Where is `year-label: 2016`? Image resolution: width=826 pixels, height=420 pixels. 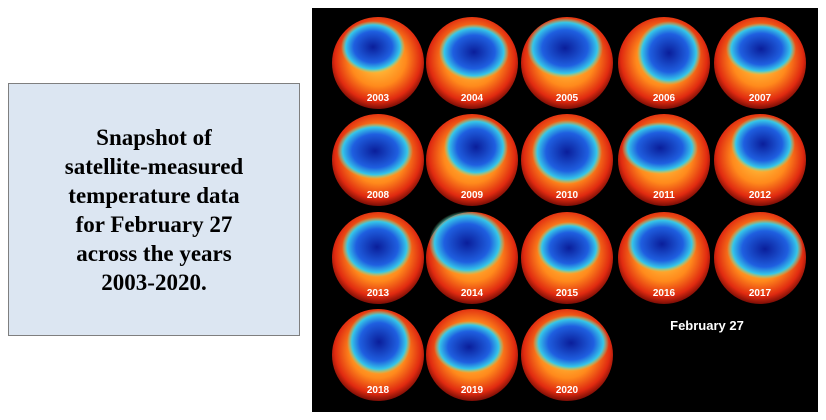
year-label: 2016 is located at coordinates (664, 293).